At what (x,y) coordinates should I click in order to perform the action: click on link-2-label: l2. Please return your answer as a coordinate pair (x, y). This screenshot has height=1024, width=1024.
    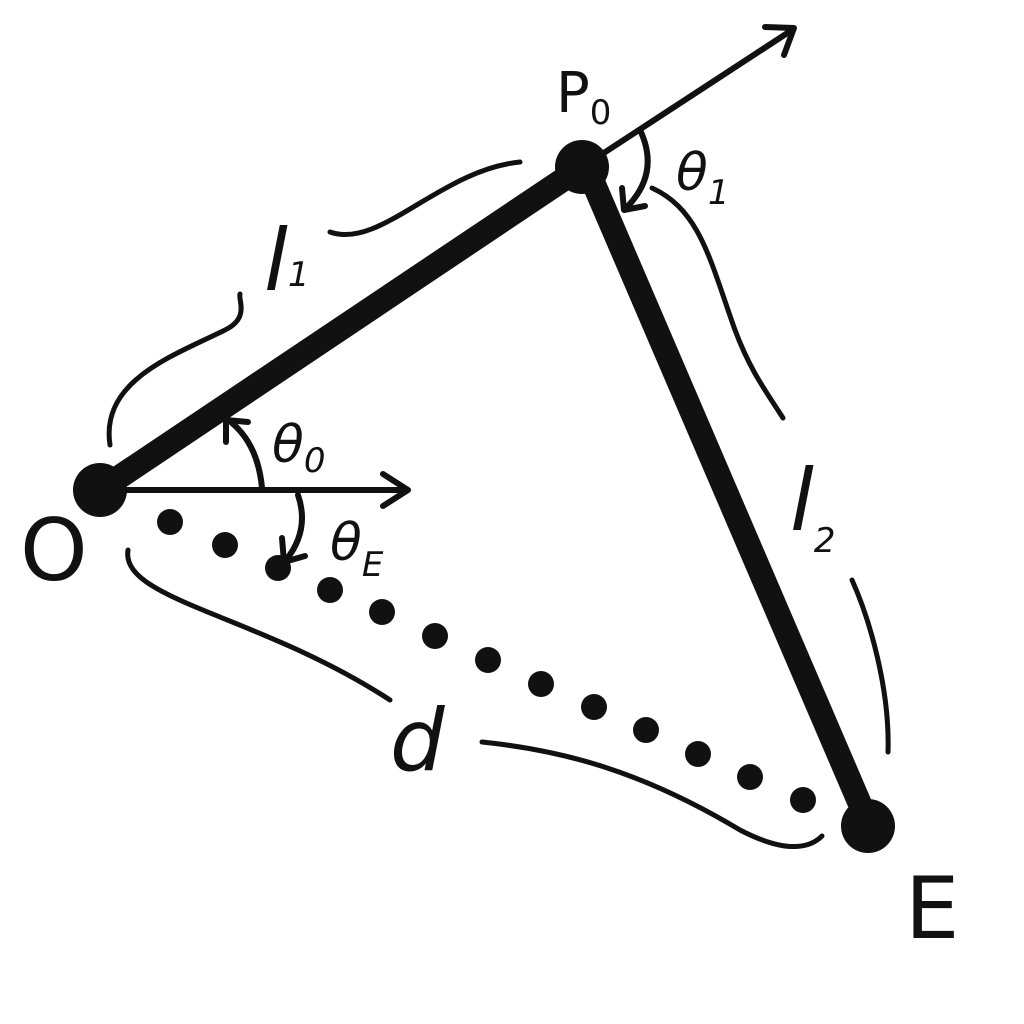
    Looking at the image, I should click on (813, 506).